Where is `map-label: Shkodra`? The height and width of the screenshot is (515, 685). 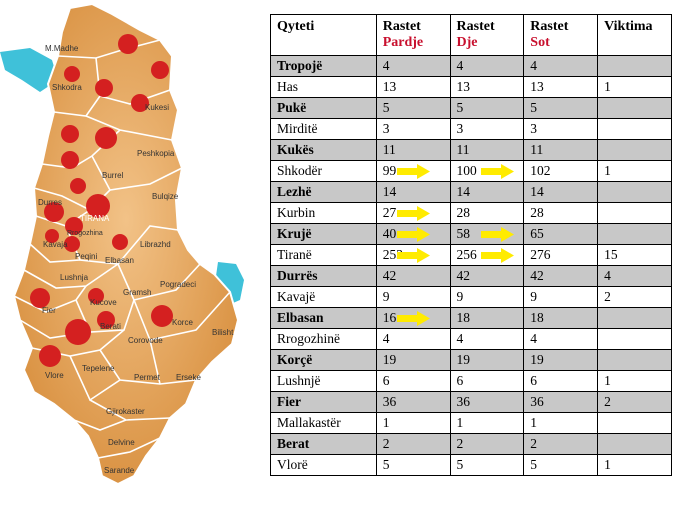 map-label: Shkodra is located at coordinates (67, 87).